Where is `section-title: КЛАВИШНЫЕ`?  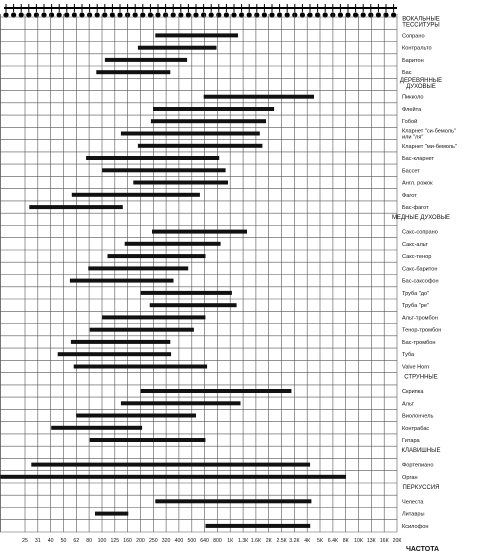 section-title: КЛАВИШНЫЕ is located at coordinates (421, 451).